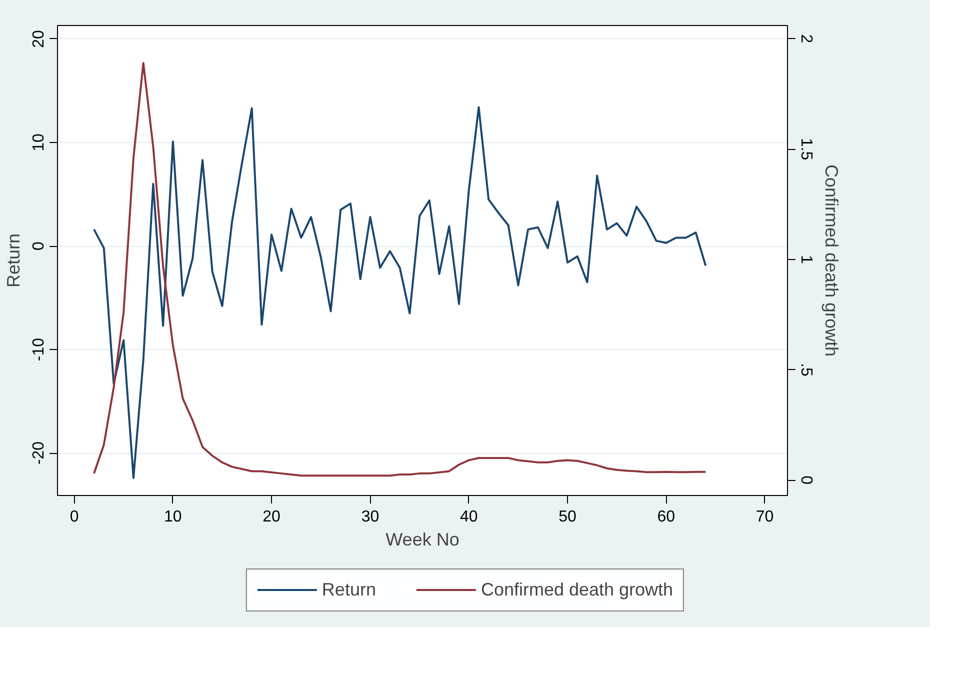  Describe the element at coordinates (74, 517) in the screenshot. I see `x-tick-label: 0` at that location.